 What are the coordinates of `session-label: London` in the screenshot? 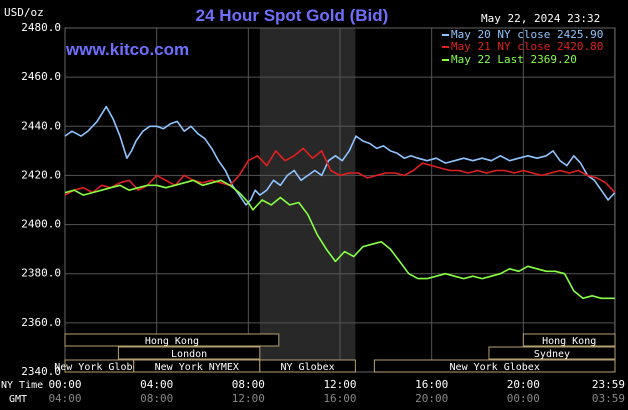 It's located at (189, 354).